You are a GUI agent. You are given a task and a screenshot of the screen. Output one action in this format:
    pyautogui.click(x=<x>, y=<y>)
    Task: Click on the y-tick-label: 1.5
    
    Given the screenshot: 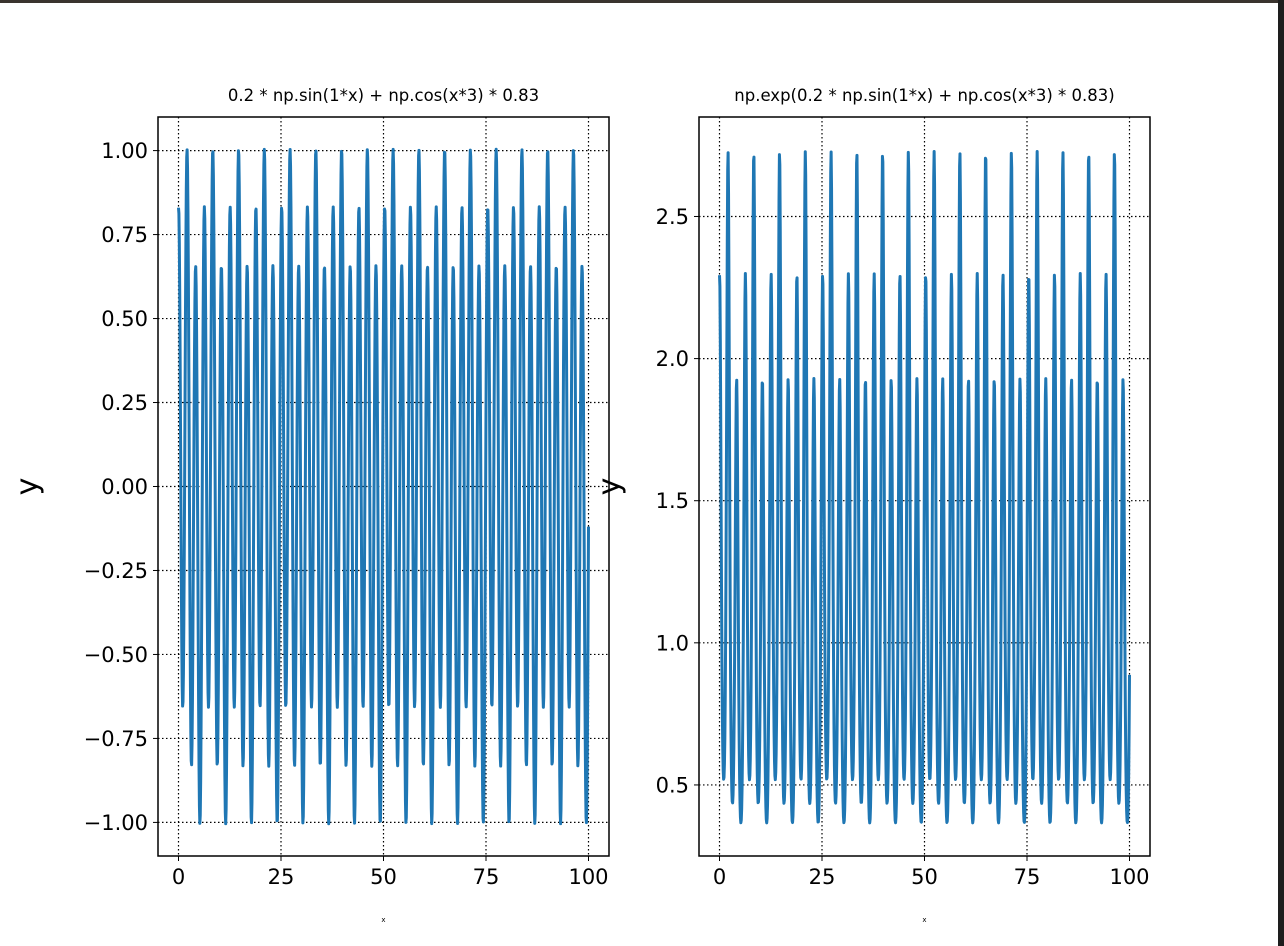 What is the action you would take?
    pyautogui.click(x=672, y=501)
    